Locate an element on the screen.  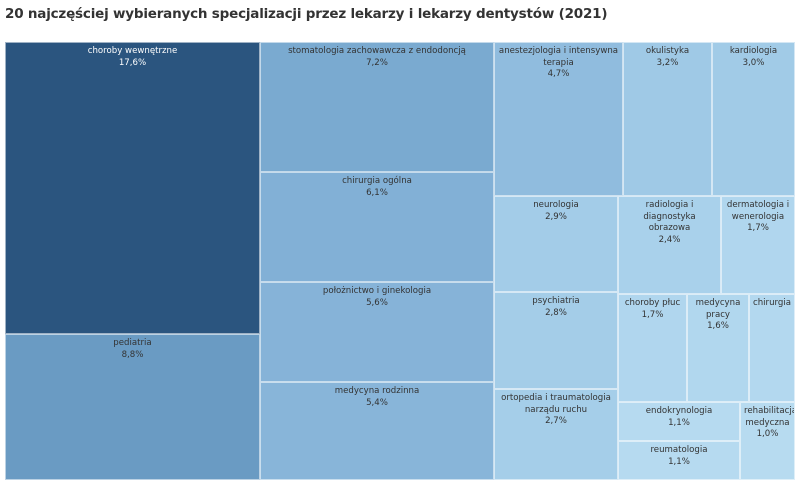
cell-value: 1,0% is located at coordinates (767, 434).